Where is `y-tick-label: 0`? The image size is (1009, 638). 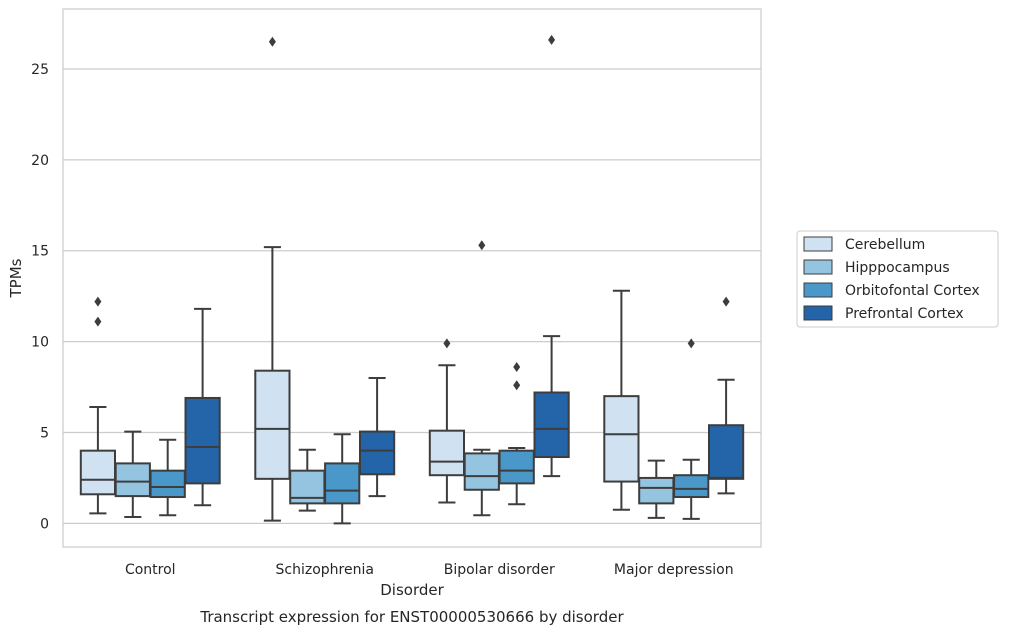
y-tick-label: 0 is located at coordinates (44, 524).